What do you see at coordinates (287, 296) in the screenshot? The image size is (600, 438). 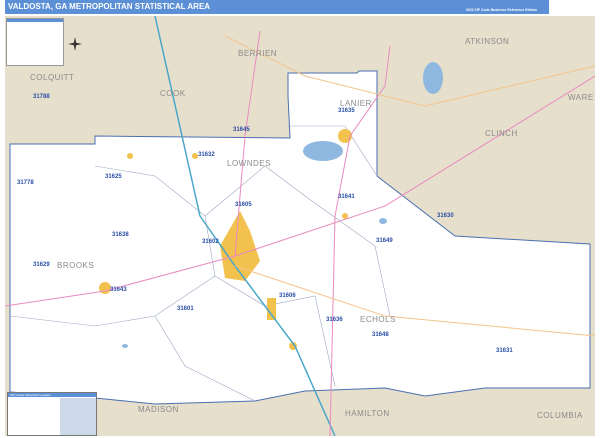 I see `zip-label: 31606` at bounding box center [287, 296].